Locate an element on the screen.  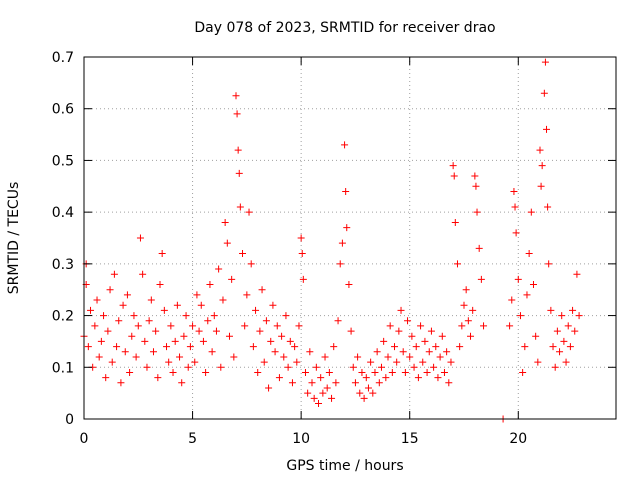
x-axis-title: GPS time / hours is located at coordinates (344, 466).